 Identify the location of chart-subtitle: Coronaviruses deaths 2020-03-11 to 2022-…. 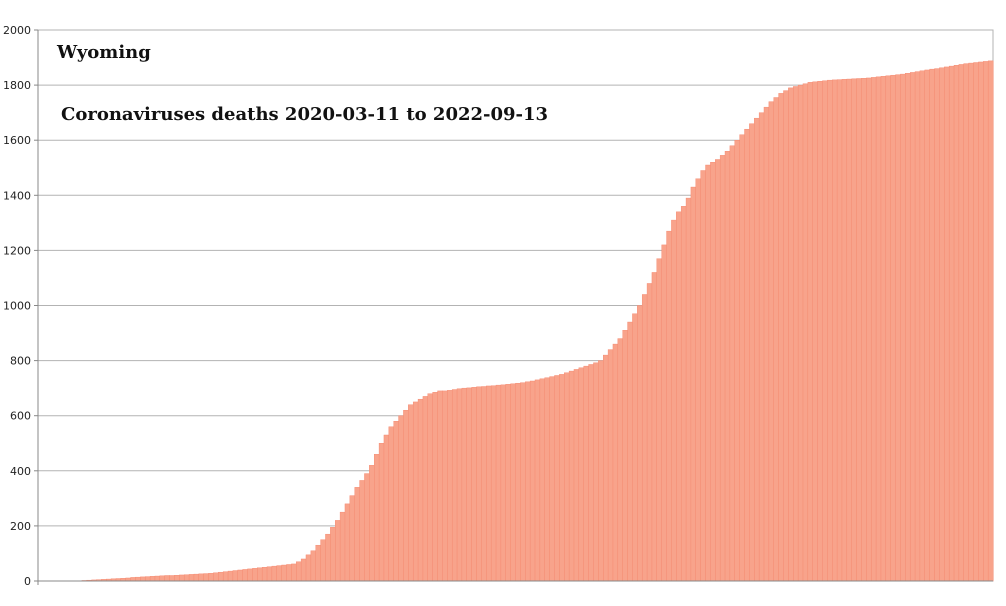
(304, 114).